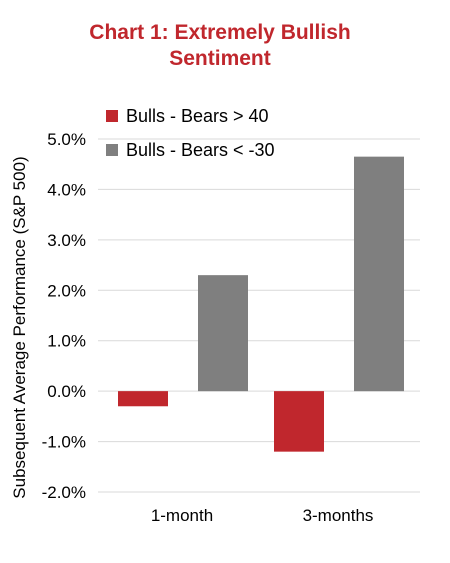 The height and width of the screenshot is (563, 450). What do you see at coordinates (338, 515) in the screenshot?
I see `x-tick-label: 3-months` at bounding box center [338, 515].